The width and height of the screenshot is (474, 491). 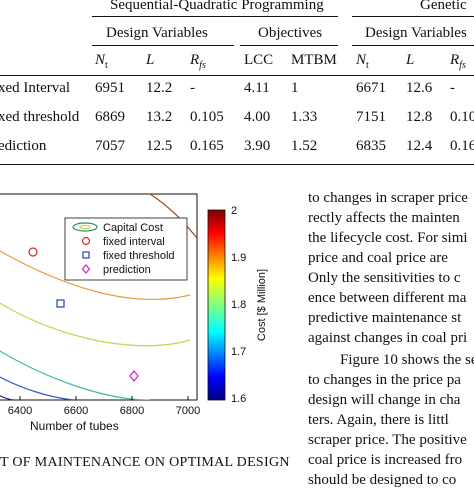 What do you see at coordinates (419, 88) in the screenshot?
I see `cell: 12.6` at bounding box center [419, 88].